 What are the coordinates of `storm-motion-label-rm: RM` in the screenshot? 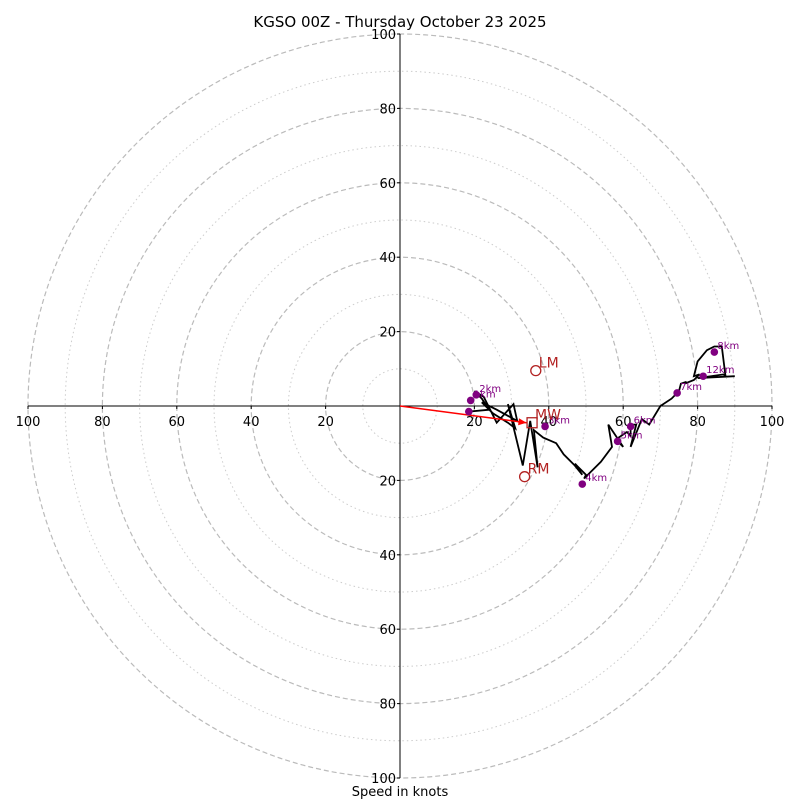 It's located at (539, 470).